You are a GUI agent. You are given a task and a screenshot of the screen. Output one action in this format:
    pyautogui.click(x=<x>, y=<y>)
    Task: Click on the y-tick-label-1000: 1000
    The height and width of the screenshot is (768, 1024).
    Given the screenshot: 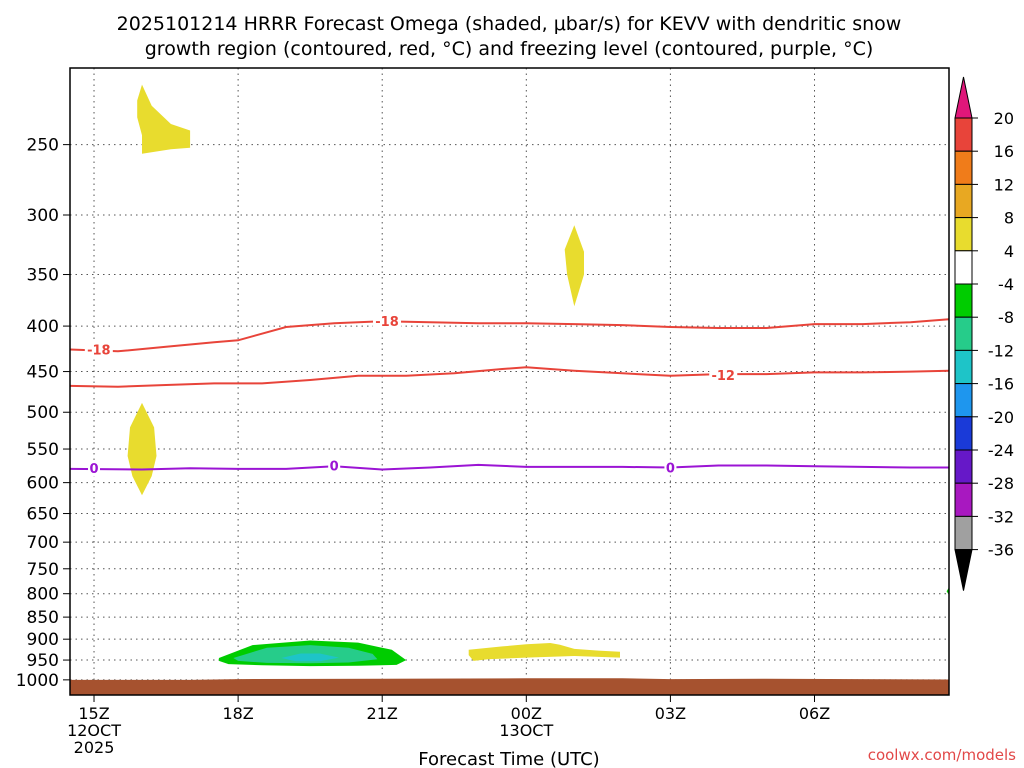 What is the action you would take?
    pyautogui.click(x=37, y=681)
    